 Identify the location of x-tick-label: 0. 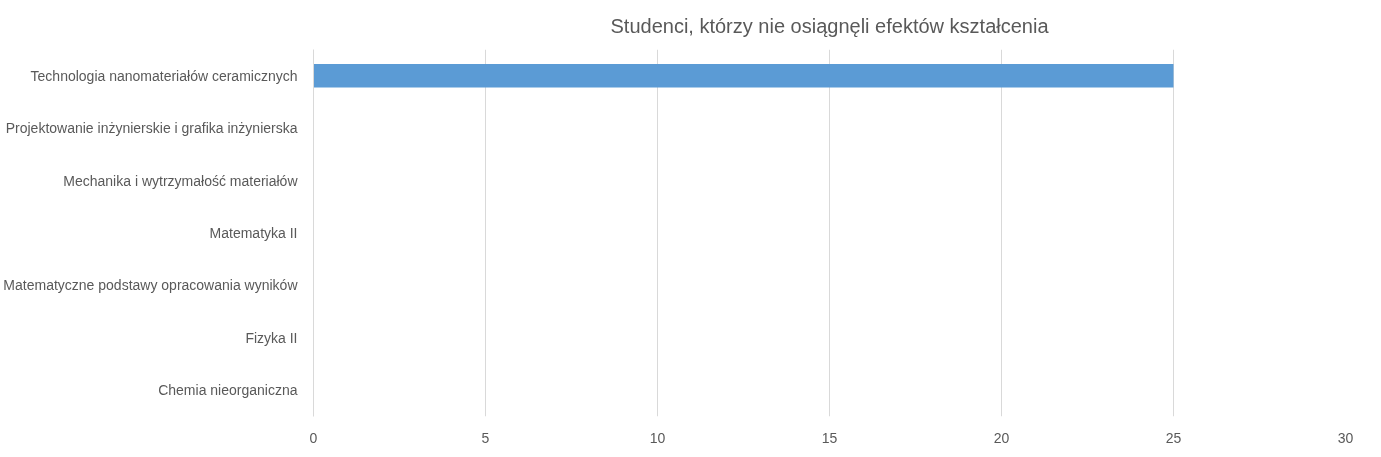
(313, 437).